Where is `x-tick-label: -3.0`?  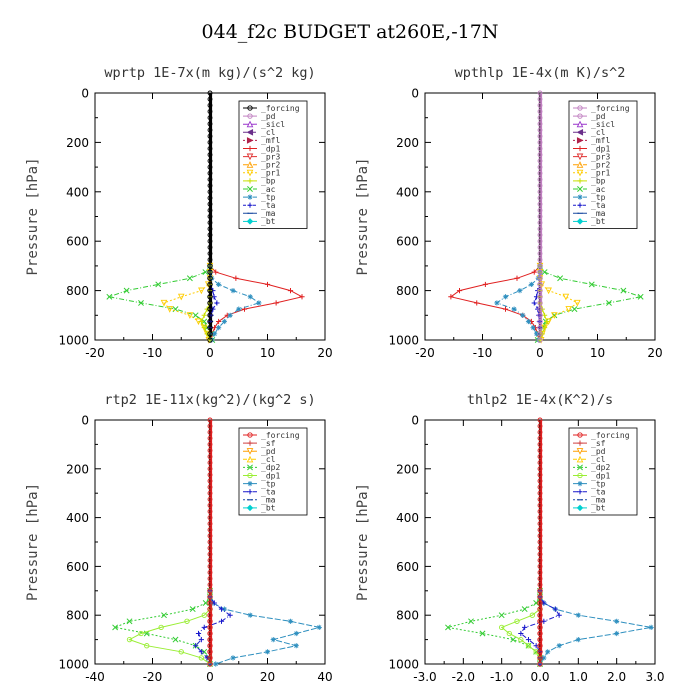 x-tick-label: -3.0 is located at coordinates (424, 677).